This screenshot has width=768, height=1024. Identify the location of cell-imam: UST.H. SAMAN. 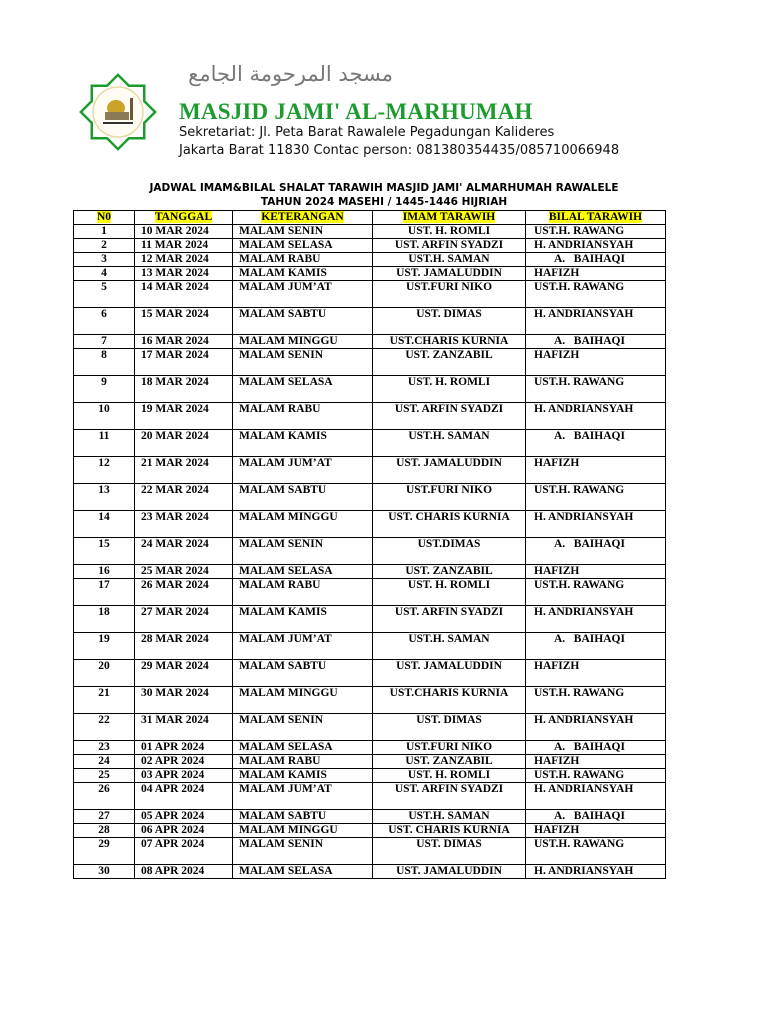
(449, 443).